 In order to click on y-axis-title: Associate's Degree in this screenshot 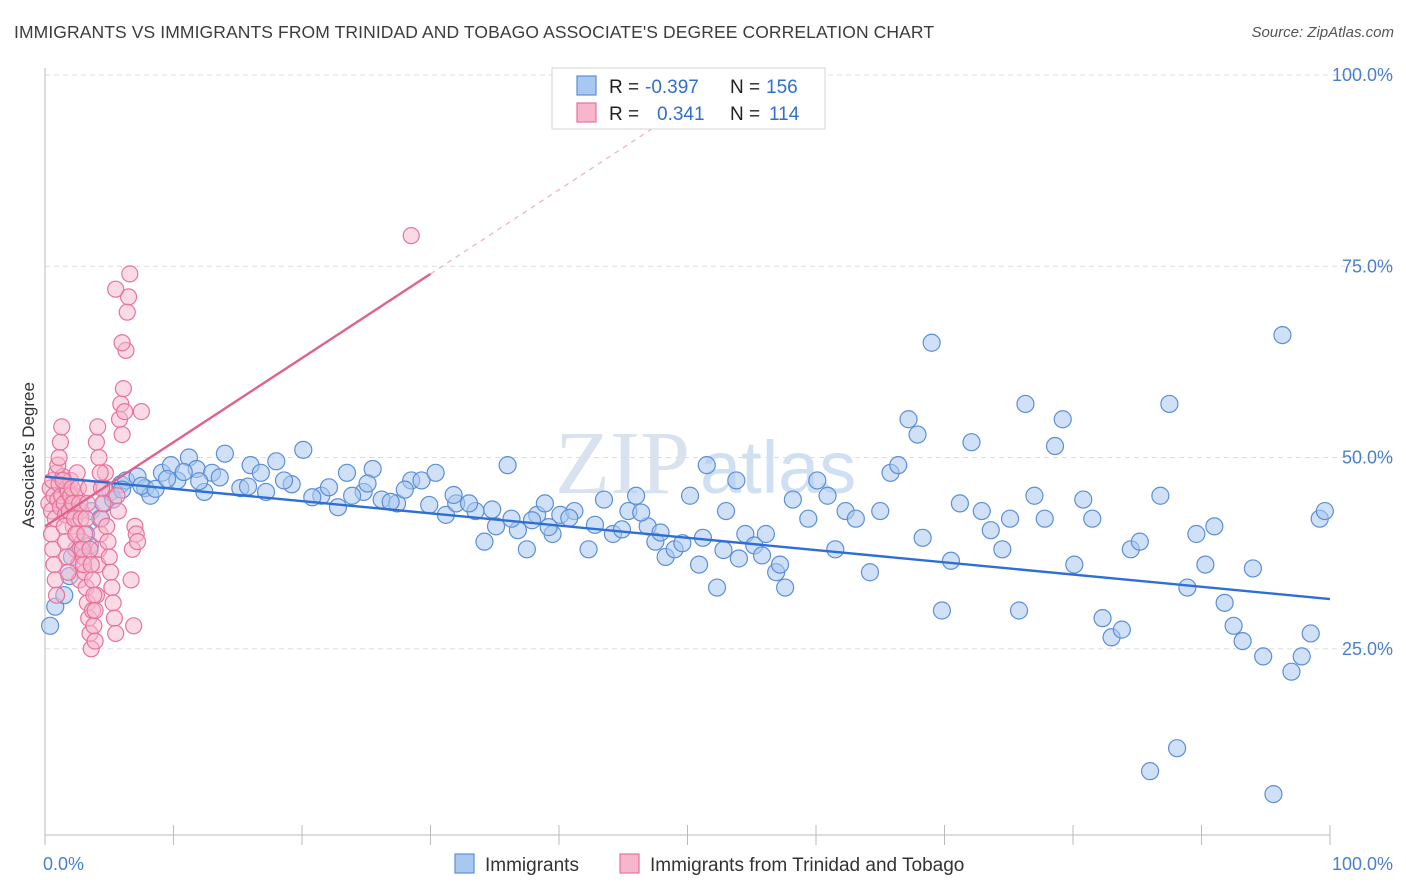, I will do `click(28, 455)`.